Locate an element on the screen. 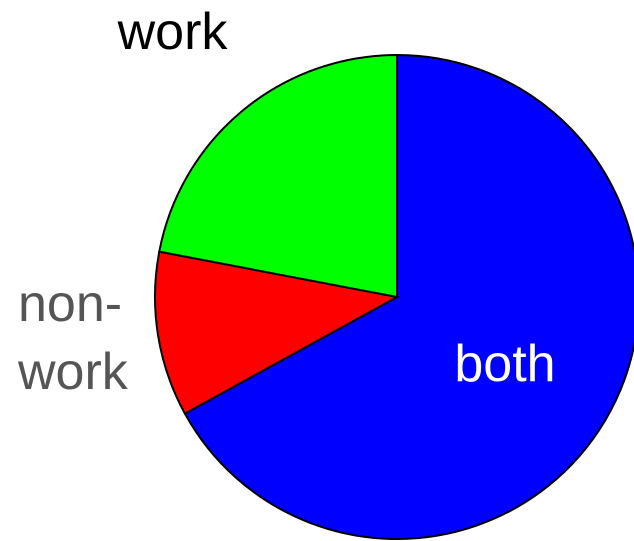 This screenshot has height=541, width=634. pie-slice is located at coordinates (277, 332).